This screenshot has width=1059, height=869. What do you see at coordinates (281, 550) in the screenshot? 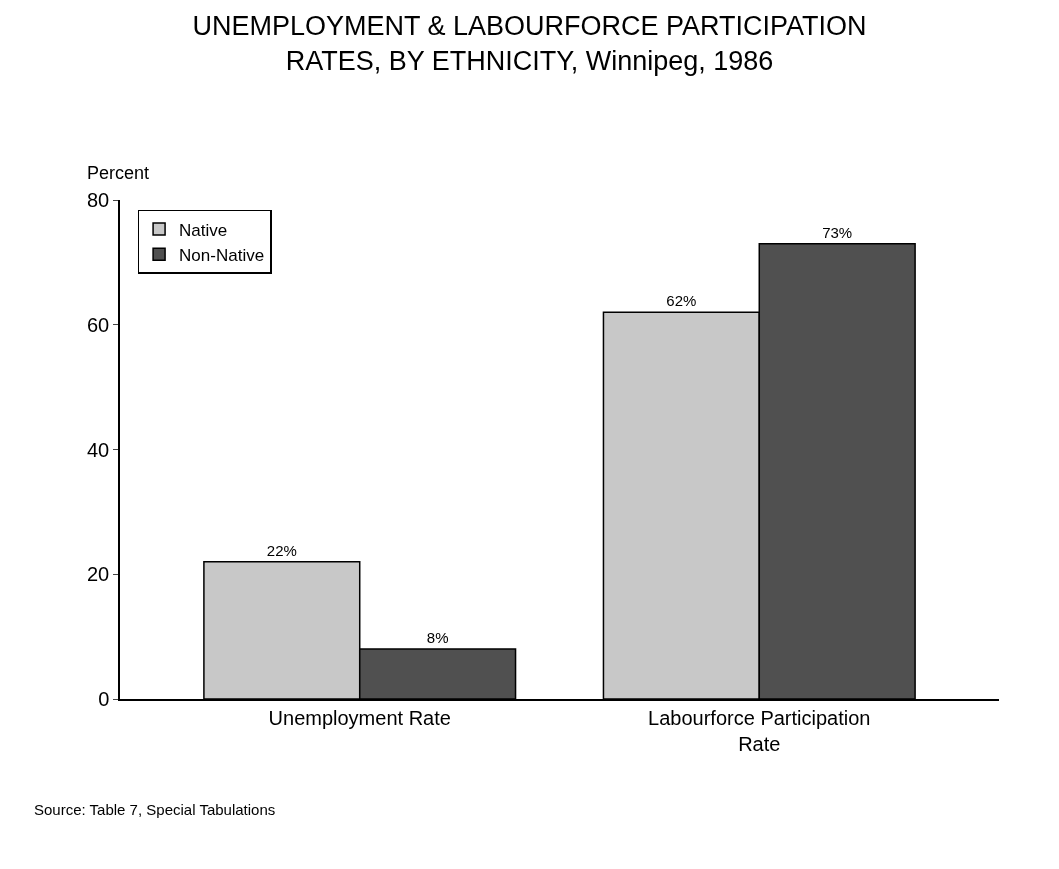
I see `data-label: 22%` at bounding box center [281, 550].